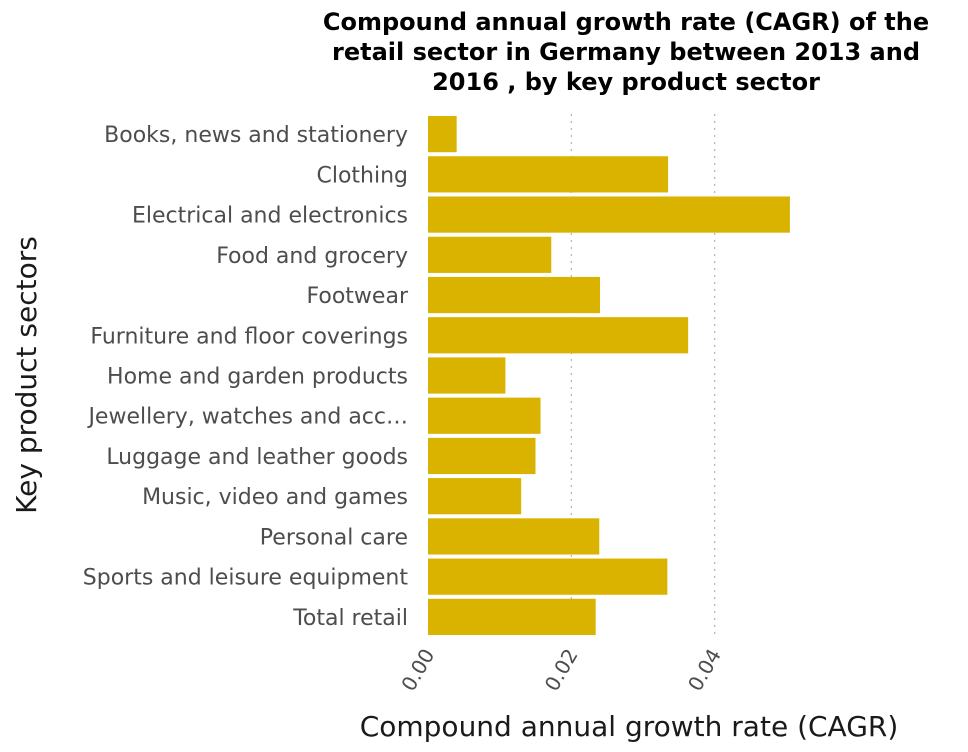  What do you see at coordinates (249, 336) in the screenshot?
I see `category-label: Furniture and floor coverings` at bounding box center [249, 336].